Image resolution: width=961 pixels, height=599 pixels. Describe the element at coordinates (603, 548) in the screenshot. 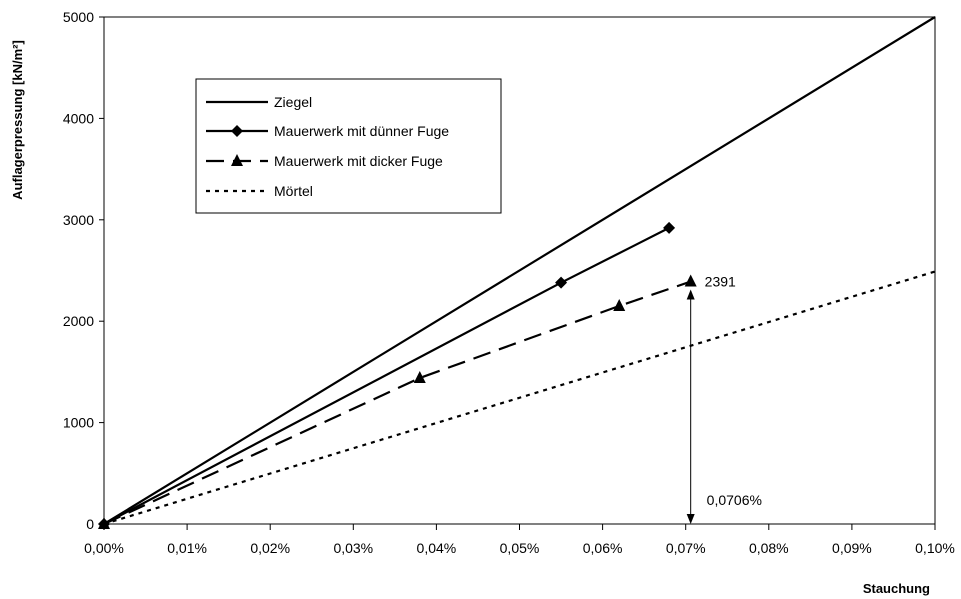

I see `x-tick-label: 0,06%` at that location.